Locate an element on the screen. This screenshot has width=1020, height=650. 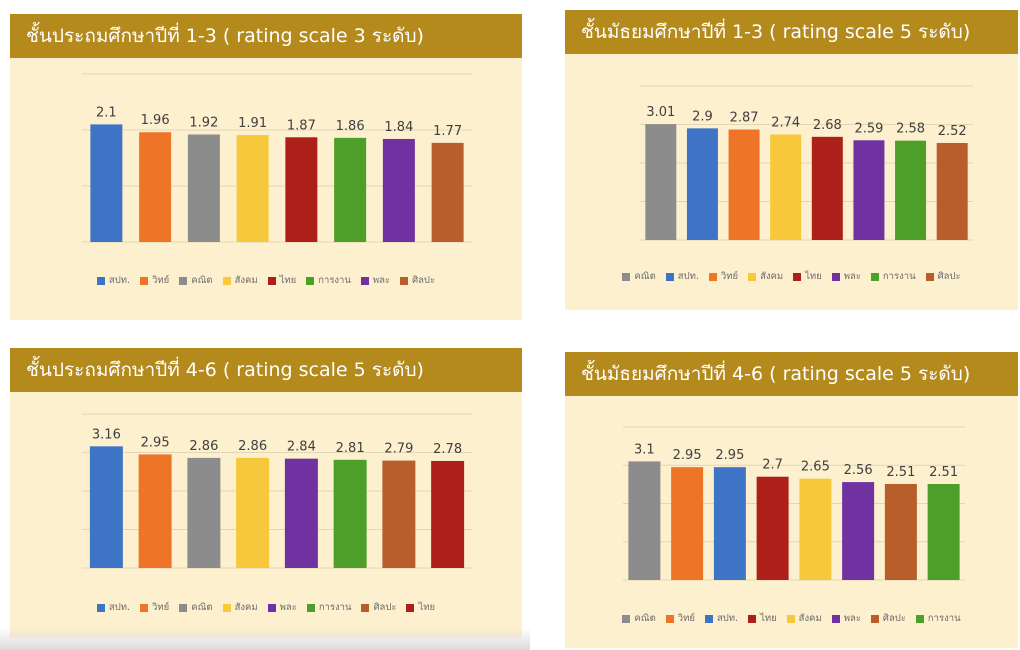
chart-legend: คณิต วิทย์ สปท. ไทย สังคม พละ ศิลปะ การงาน is located at coordinates (791, 618).